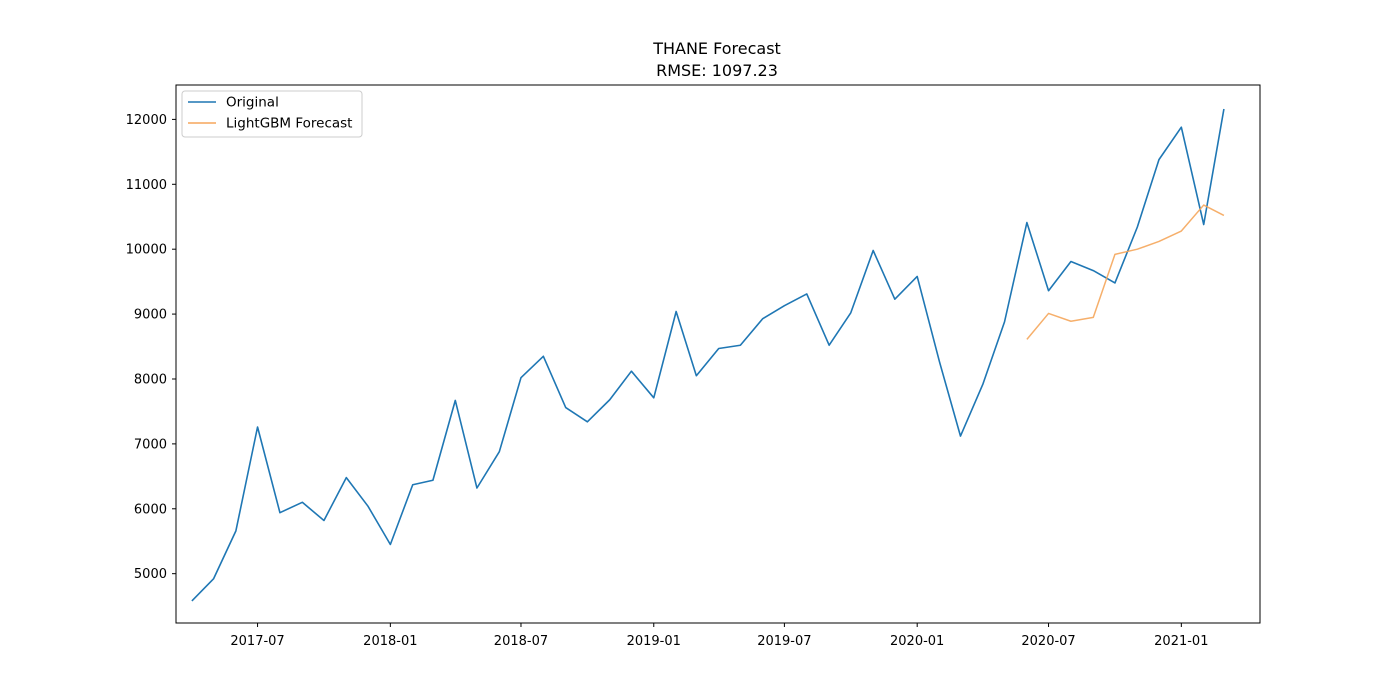  Describe the element at coordinates (146, 250) in the screenshot. I see `y-tick-label: 10000` at that location.